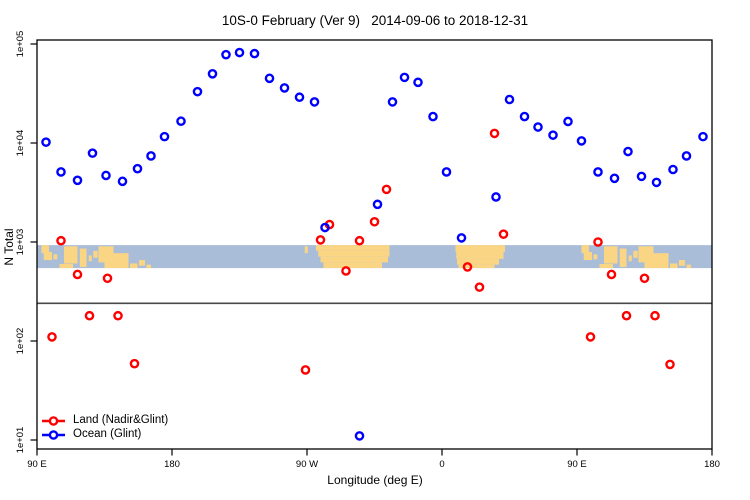 The image size is (750, 500). What do you see at coordinates (307, 464) in the screenshot?
I see `x-tick-label: 90 W` at bounding box center [307, 464].